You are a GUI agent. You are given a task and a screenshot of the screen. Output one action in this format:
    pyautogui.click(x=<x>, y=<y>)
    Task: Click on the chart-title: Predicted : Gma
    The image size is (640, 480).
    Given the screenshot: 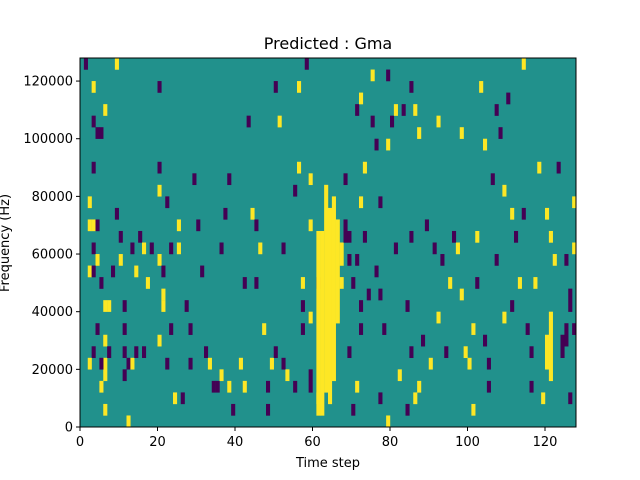 What is the action you would take?
    pyautogui.click(x=328, y=43)
    